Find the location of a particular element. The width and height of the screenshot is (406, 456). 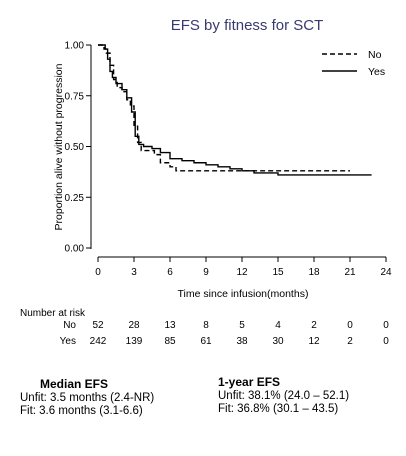

one-year-efs-unfit: Unfit: 38.1% (24.0 – 52.1) is located at coordinates (284, 395).